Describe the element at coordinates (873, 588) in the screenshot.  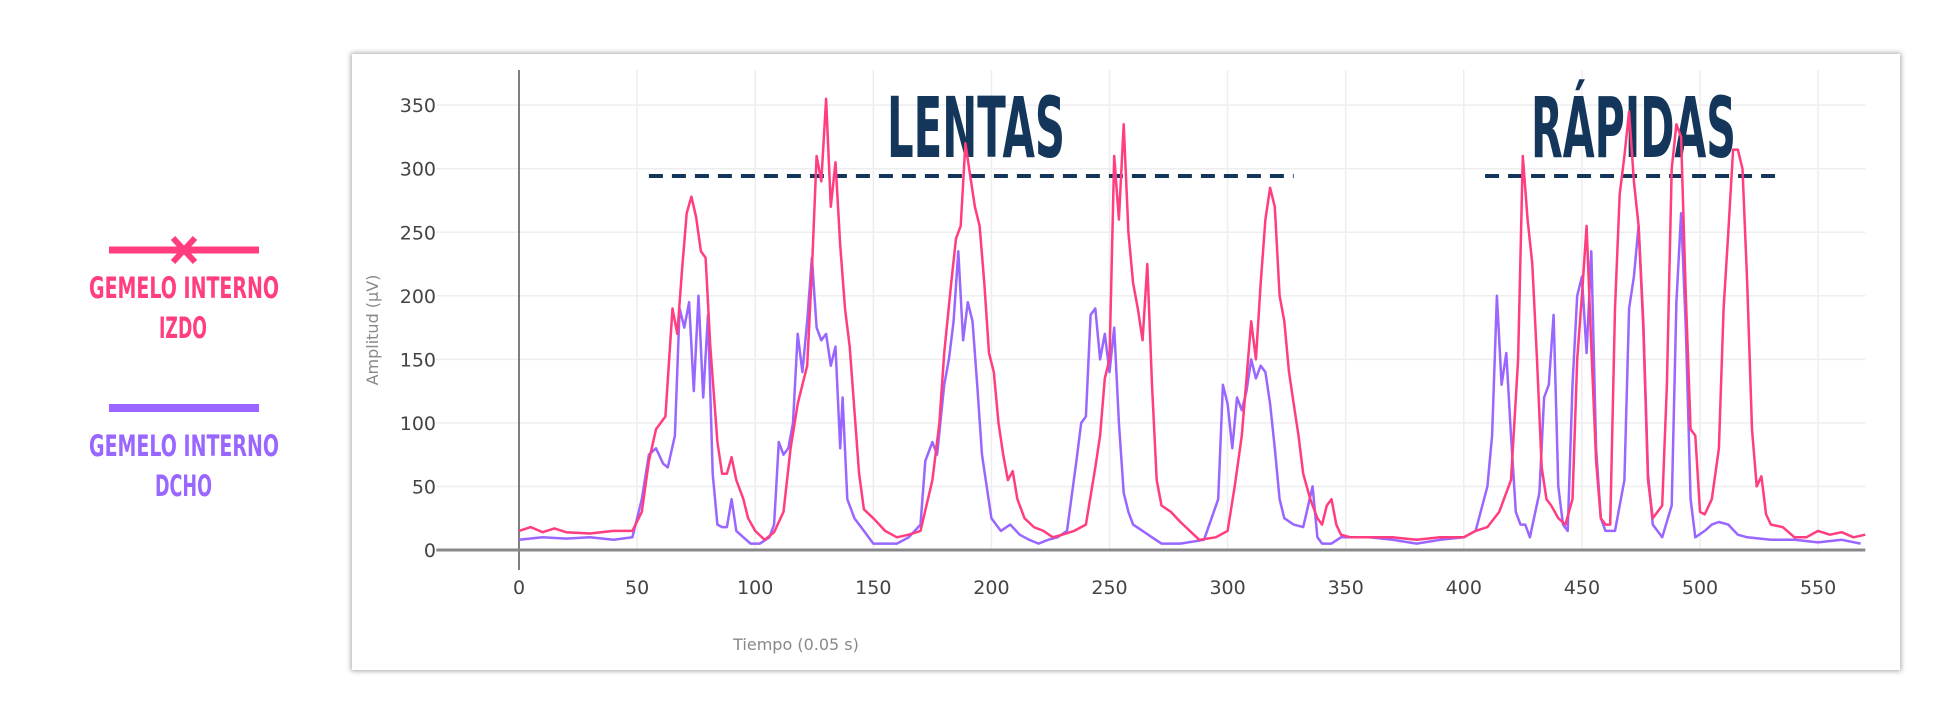
I see `x-tick-label: 150` at that location.